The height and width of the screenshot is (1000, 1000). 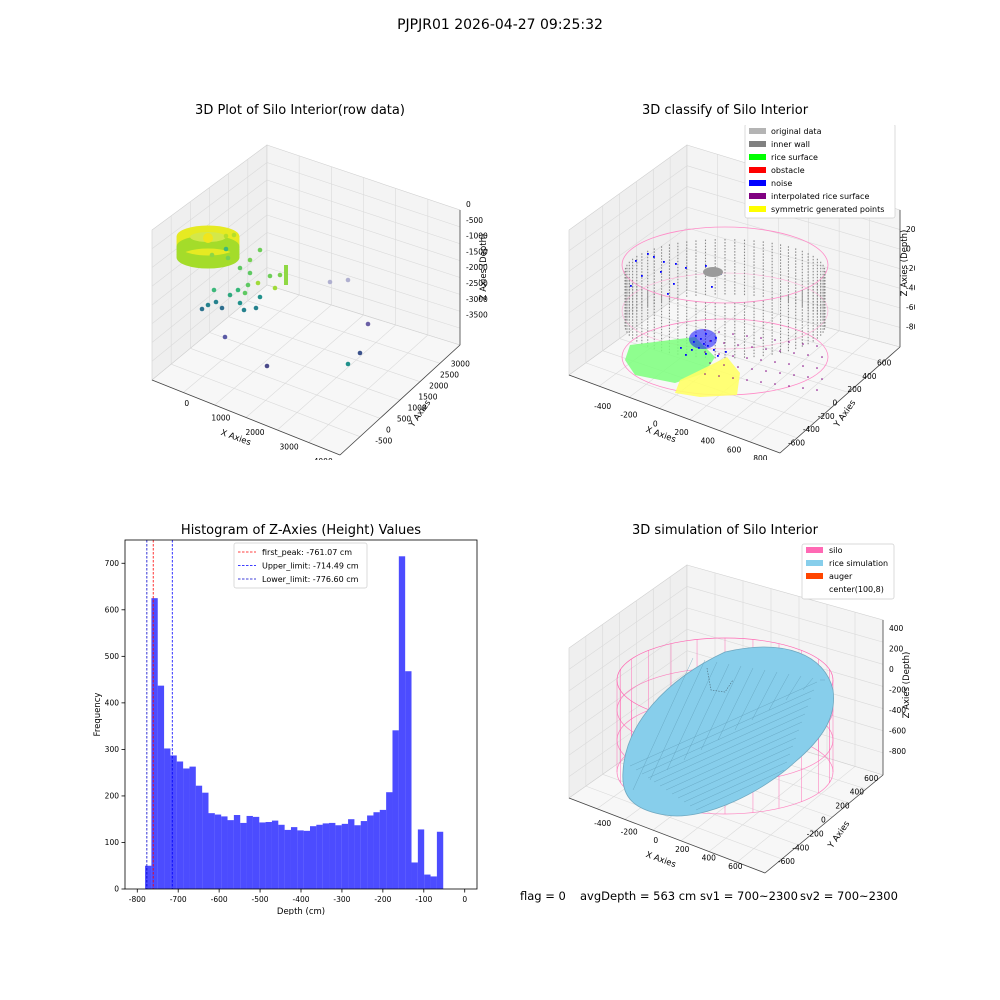 What do you see at coordinates (720, 680) in the screenshot?
I see `auger-marker` at bounding box center [720, 680].